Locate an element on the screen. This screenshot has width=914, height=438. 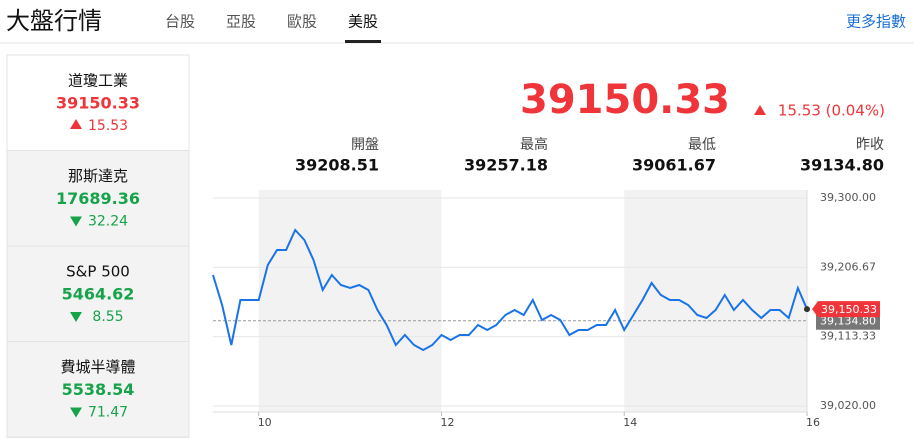
more-link: 更多指數 is located at coordinates (876, 22).